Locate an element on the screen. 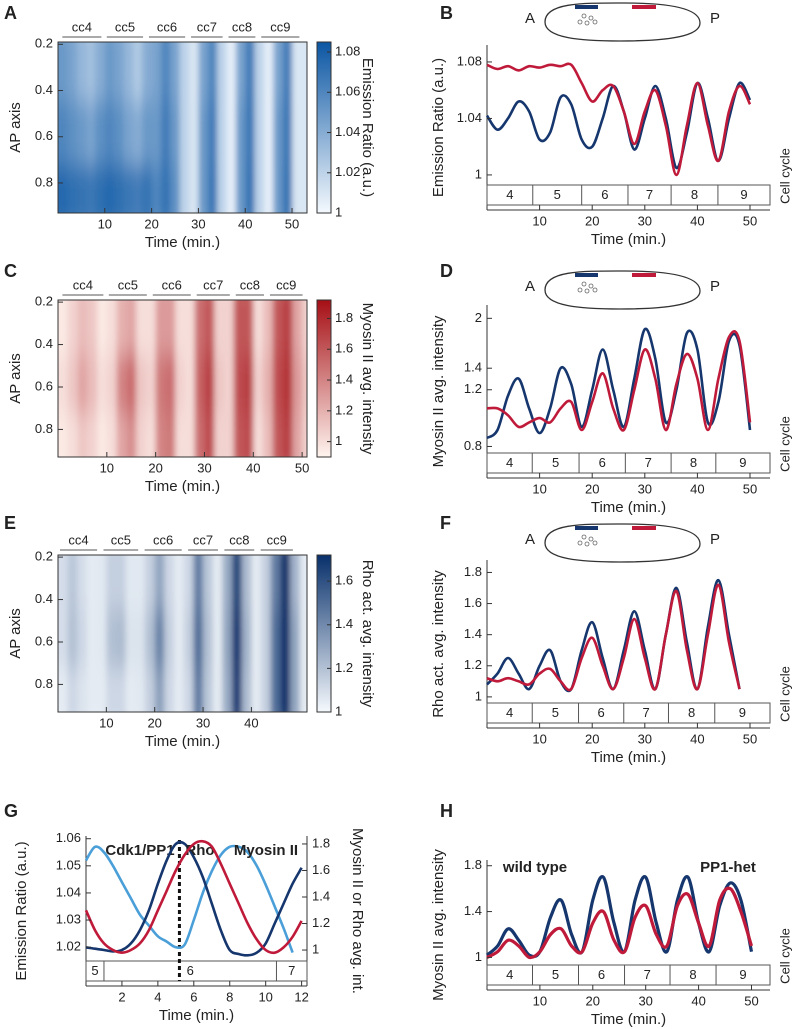  cycle-label: cc9 is located at coordinates (277, 539).